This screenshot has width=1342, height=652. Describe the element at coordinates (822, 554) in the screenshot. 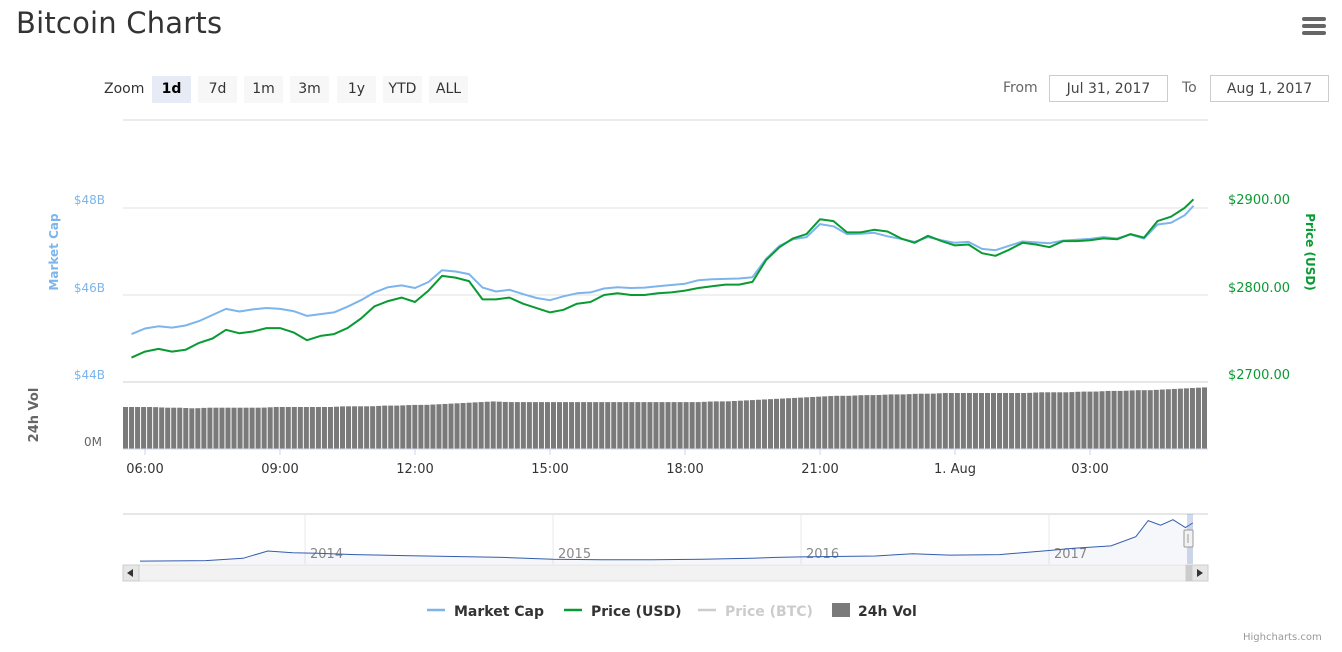

I see `navigator-year-label: 2016` at that location.